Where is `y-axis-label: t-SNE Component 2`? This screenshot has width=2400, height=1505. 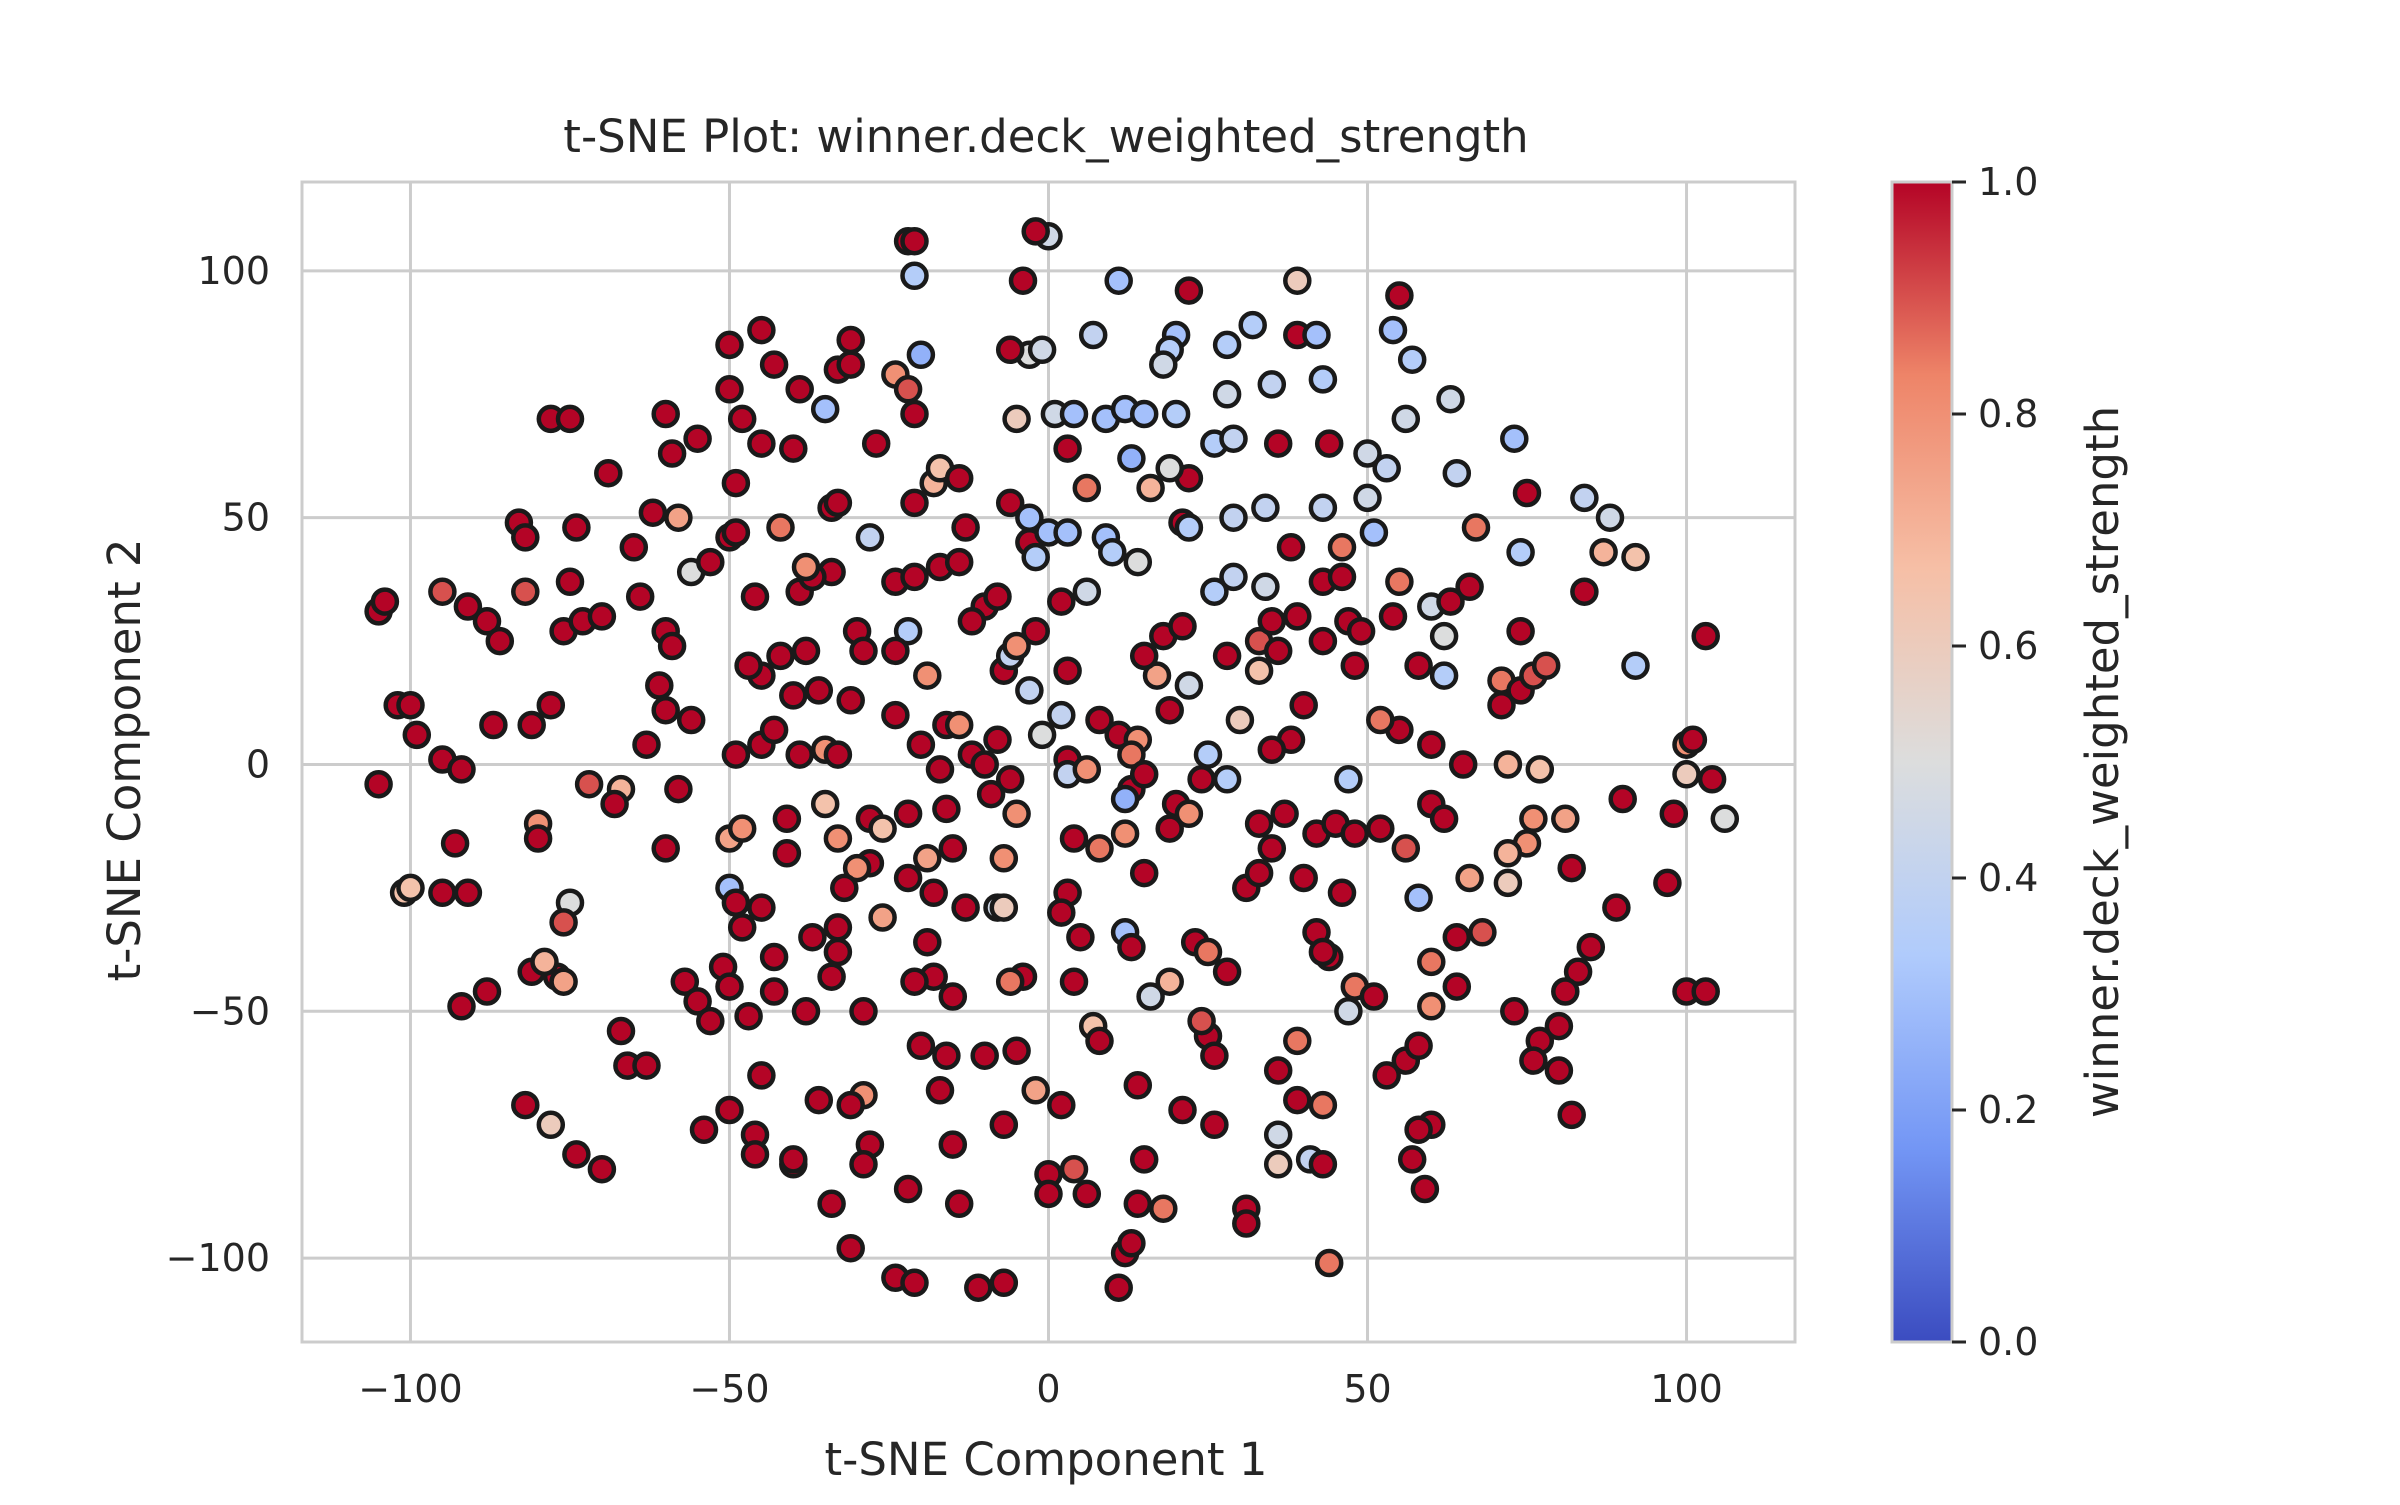 y-axis-label: t-SNE Component 2 is located at coordinates (124, 759).